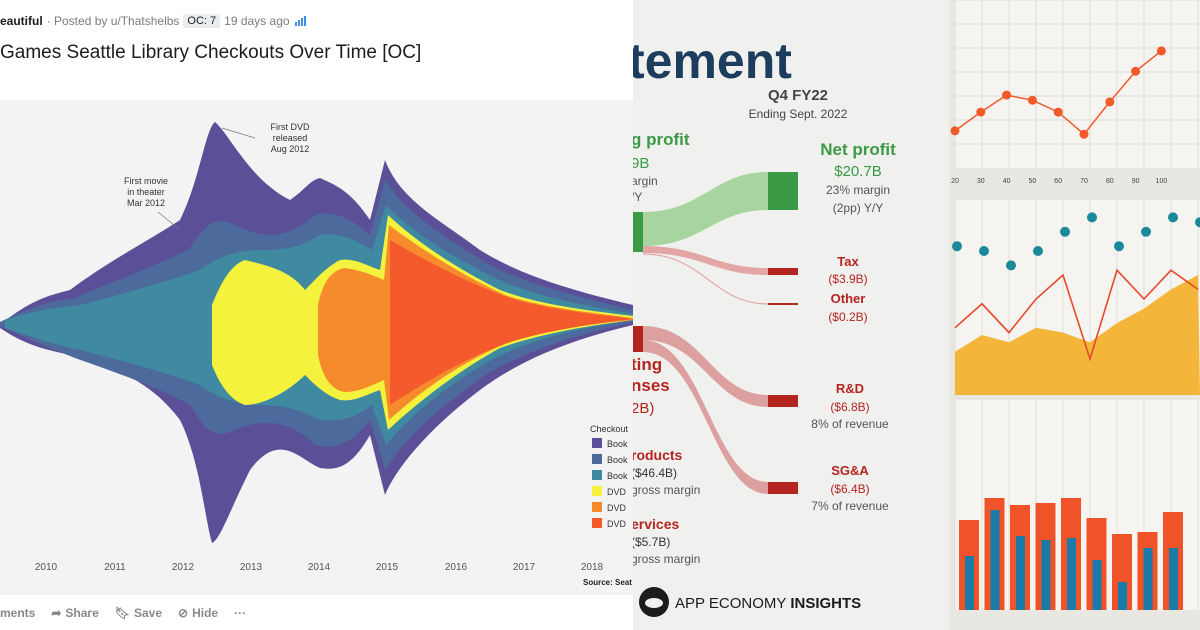  I want to click on subreddit-name: eautiful, so click(21, 21).